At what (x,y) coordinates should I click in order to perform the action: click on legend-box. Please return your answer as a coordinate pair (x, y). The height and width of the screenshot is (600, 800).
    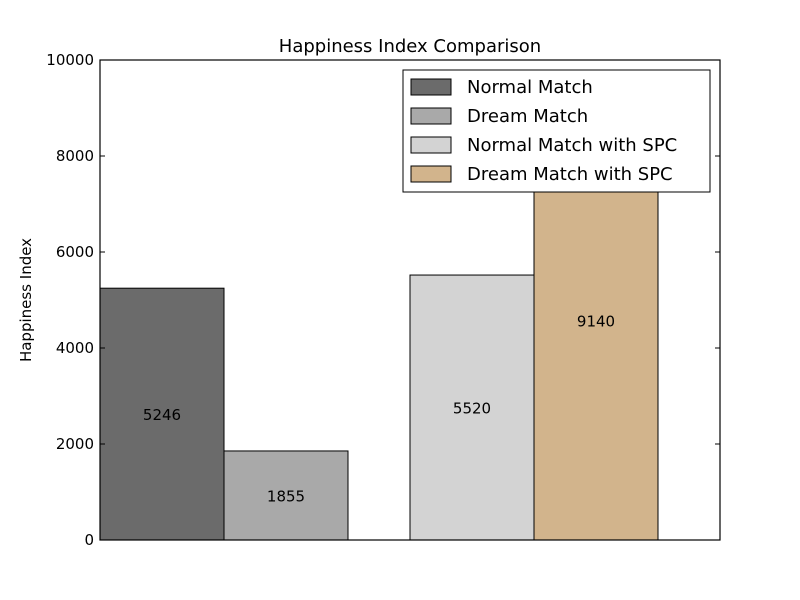
    Looking at the image, I should click on (556, 131).